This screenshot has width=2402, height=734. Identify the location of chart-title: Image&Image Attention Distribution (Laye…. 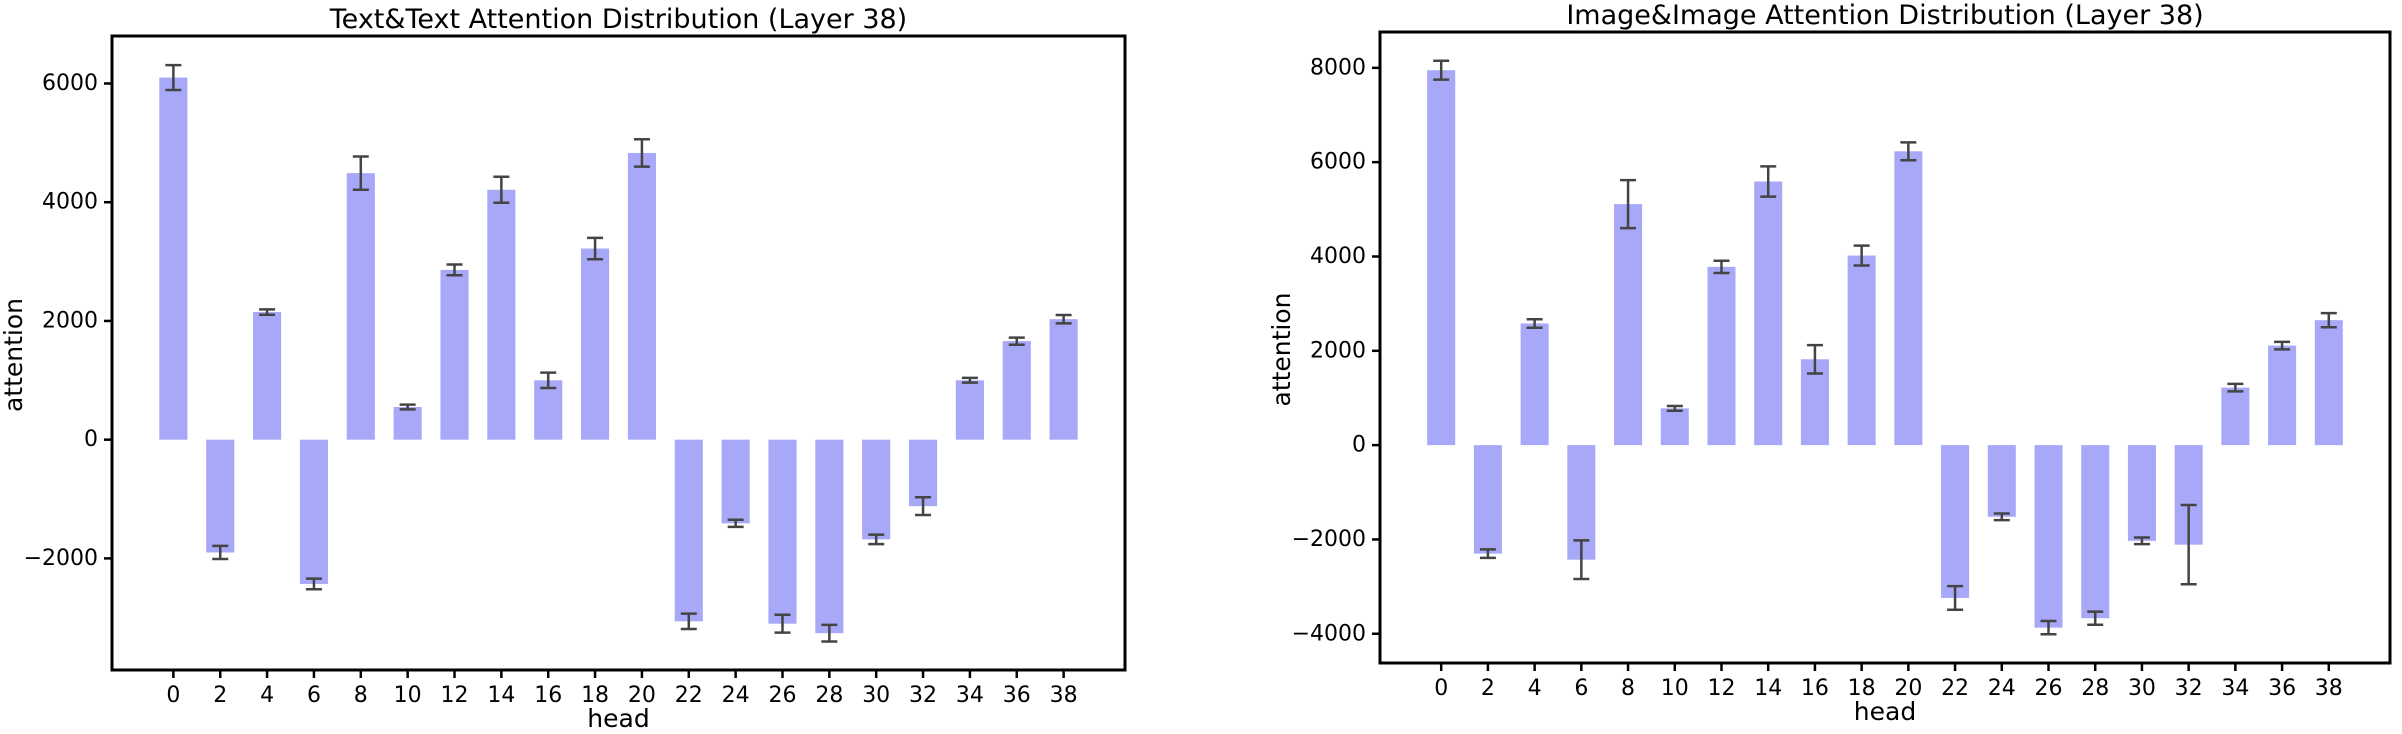
(1884, 15).